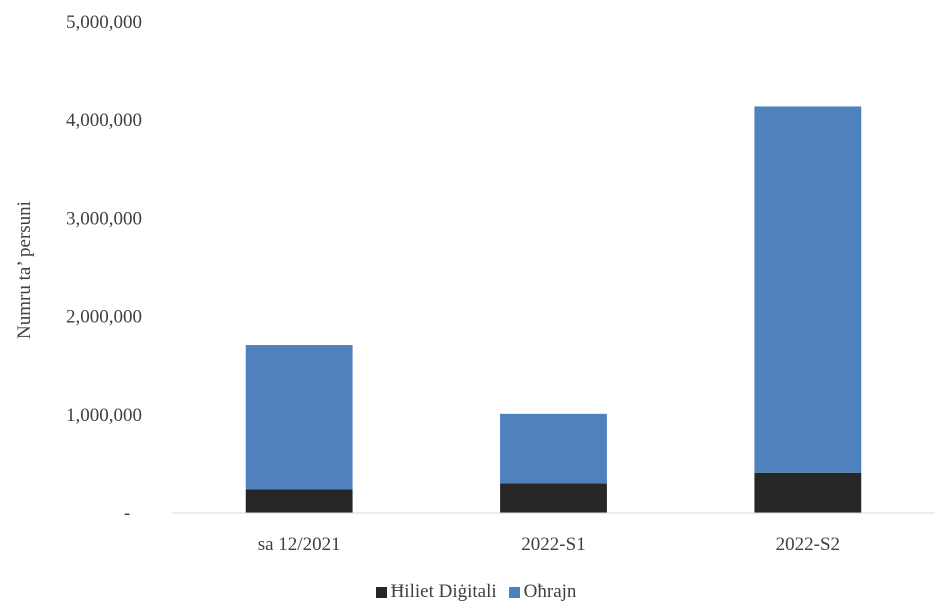 The image size is (952, 606). I want to click on y-tick-label: 3,000,000, so click(104, 218).